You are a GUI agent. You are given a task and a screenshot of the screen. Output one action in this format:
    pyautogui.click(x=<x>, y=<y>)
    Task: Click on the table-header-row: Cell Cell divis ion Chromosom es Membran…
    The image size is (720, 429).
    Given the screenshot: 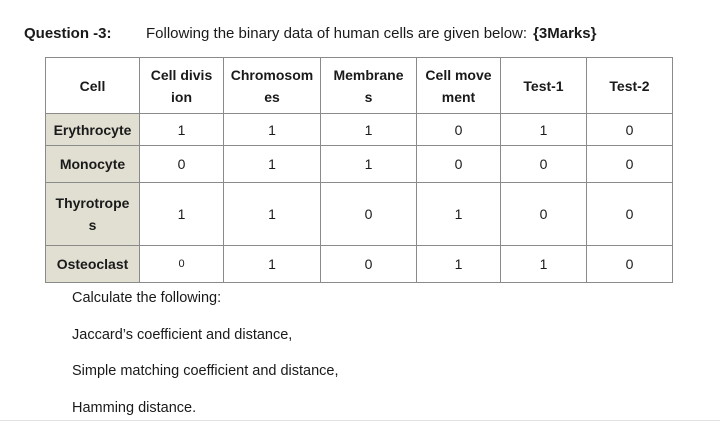 What is the action you would take?
    pyautogui.click(x=359, y=85)
    